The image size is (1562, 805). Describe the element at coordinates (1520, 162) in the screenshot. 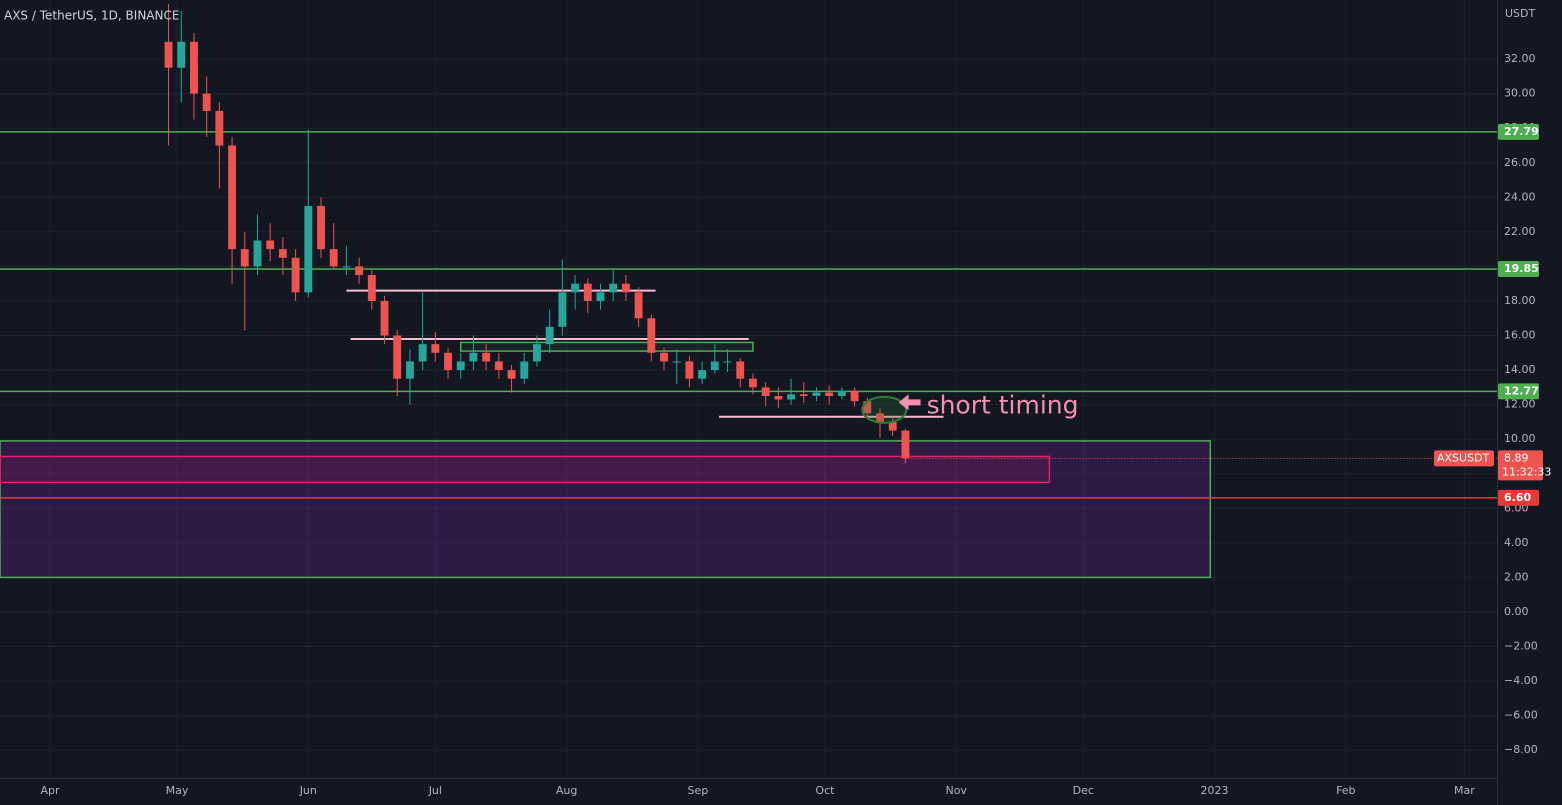

I see `y-tick-label: 26.00` at that location.